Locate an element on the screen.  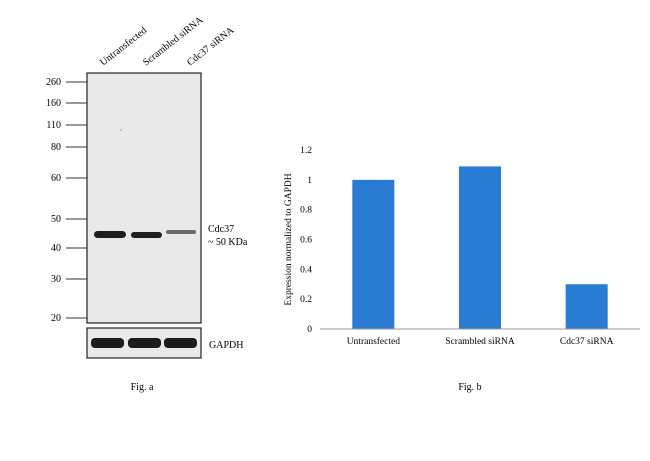
bars-group is located at coordinates (480, 247).